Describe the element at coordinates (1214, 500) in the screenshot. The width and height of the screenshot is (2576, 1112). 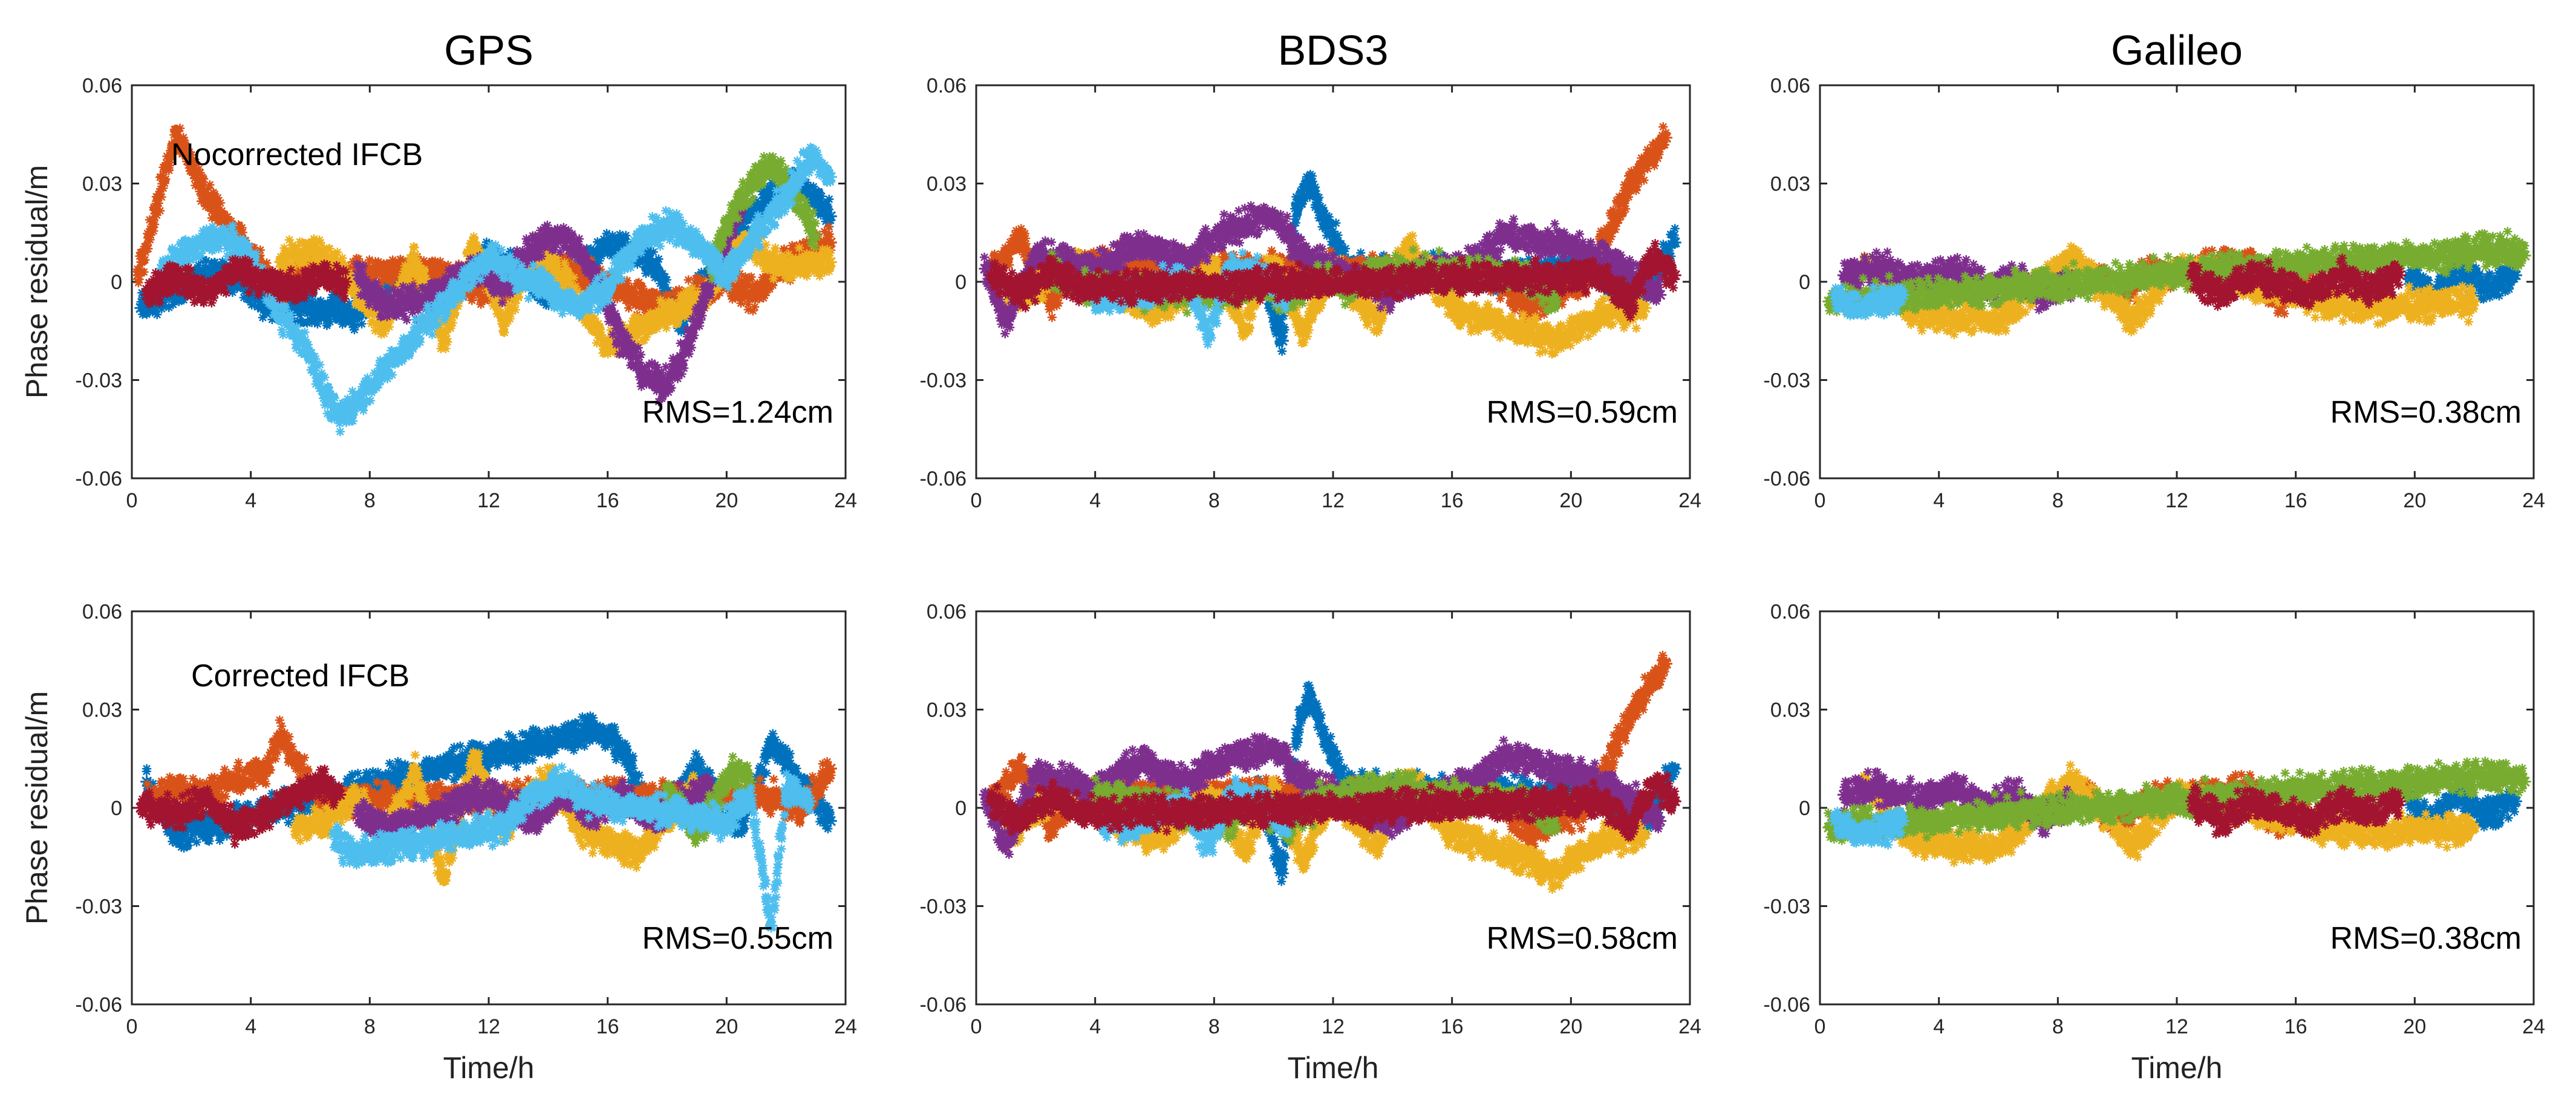
I see `x-tick-label: 8` at that location.